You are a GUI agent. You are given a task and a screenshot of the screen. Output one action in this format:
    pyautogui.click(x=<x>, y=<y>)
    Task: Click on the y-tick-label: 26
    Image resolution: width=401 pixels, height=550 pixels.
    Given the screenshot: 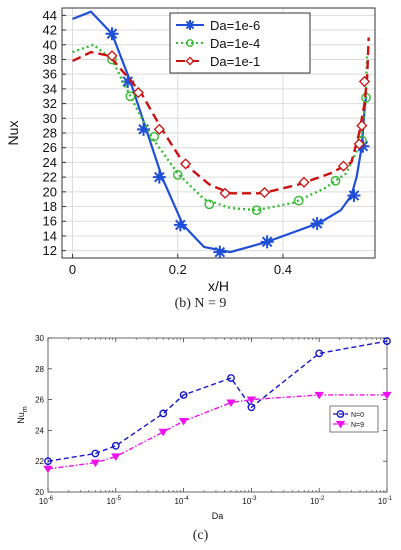 What is the action you would take?
    pyautogui.click(x=39, y=400)
    